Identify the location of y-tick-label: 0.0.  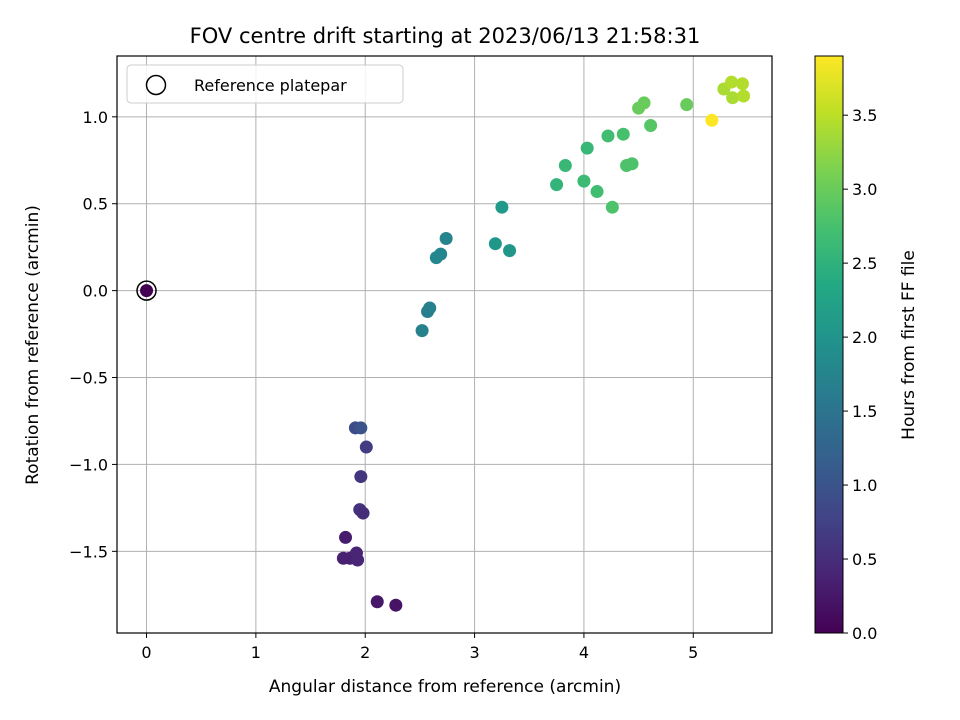
(95, 291).